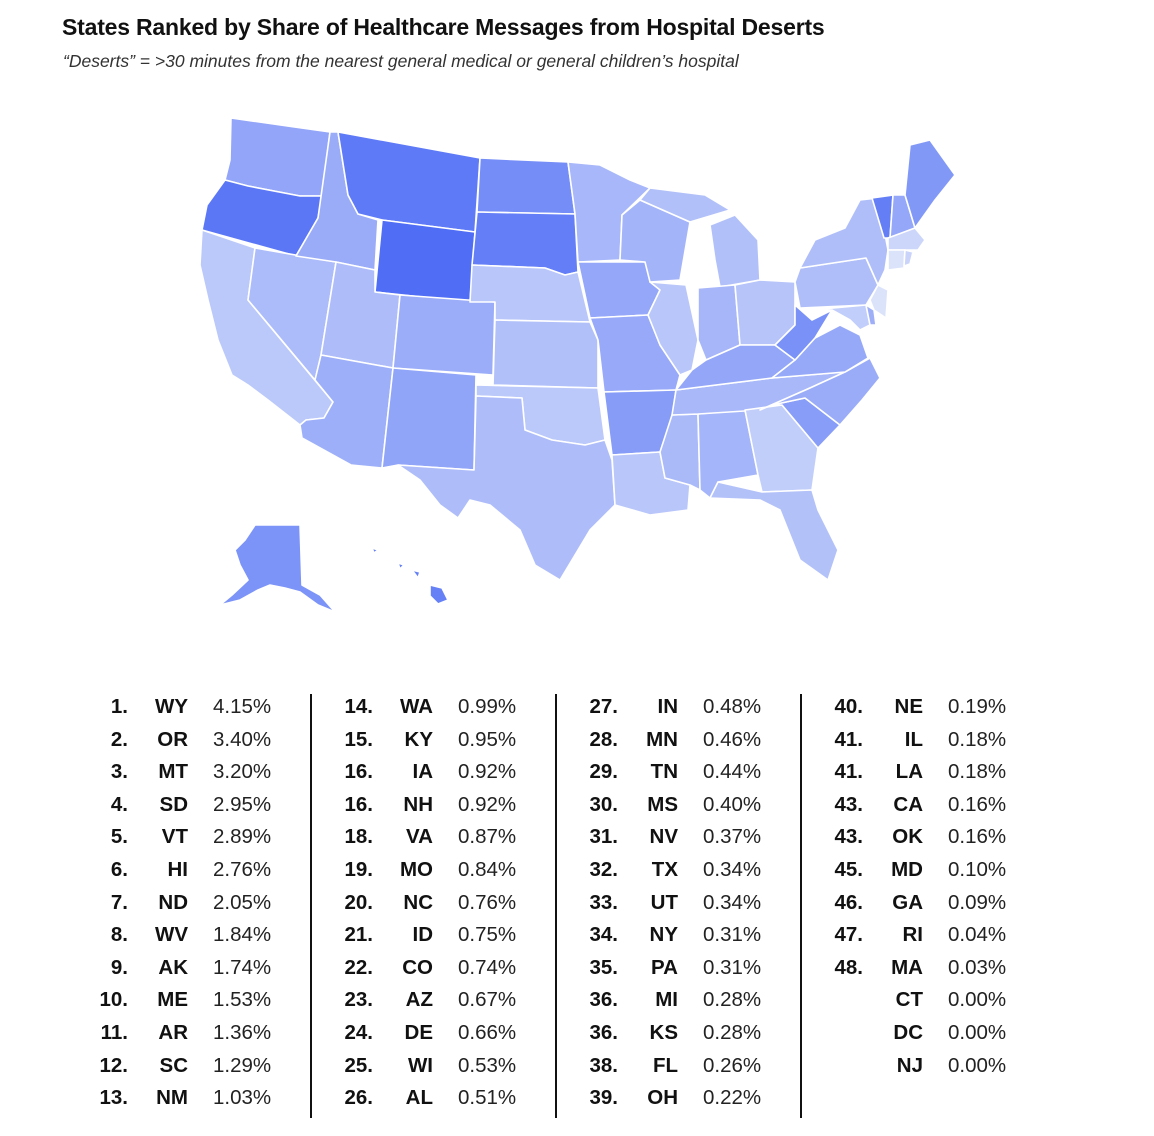 This screenshot has width=1154, height=1136. I want to click on rank-number: 20., so click(359, 902).